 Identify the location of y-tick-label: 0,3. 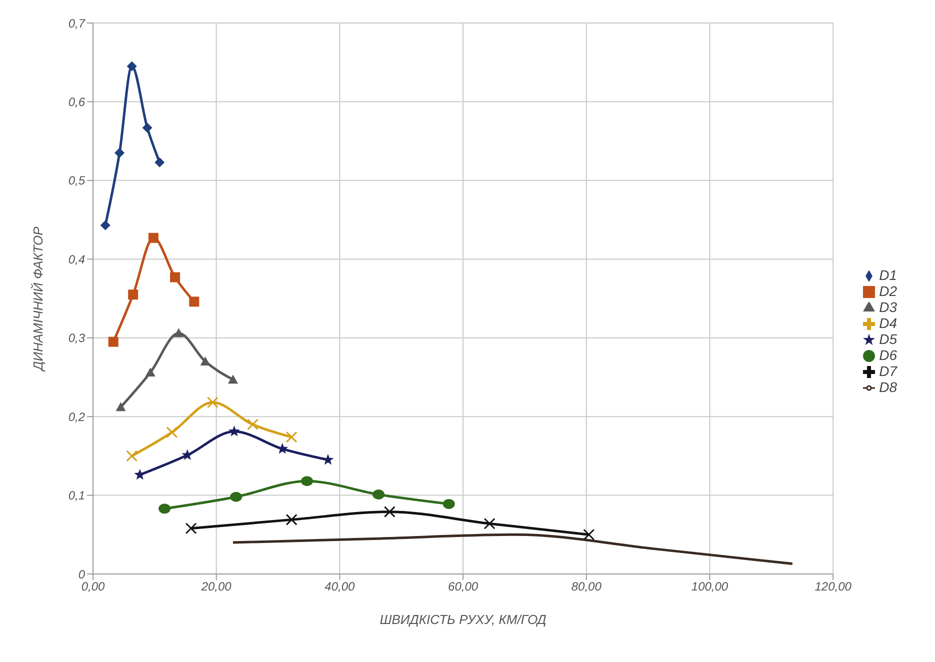
(77, 338).